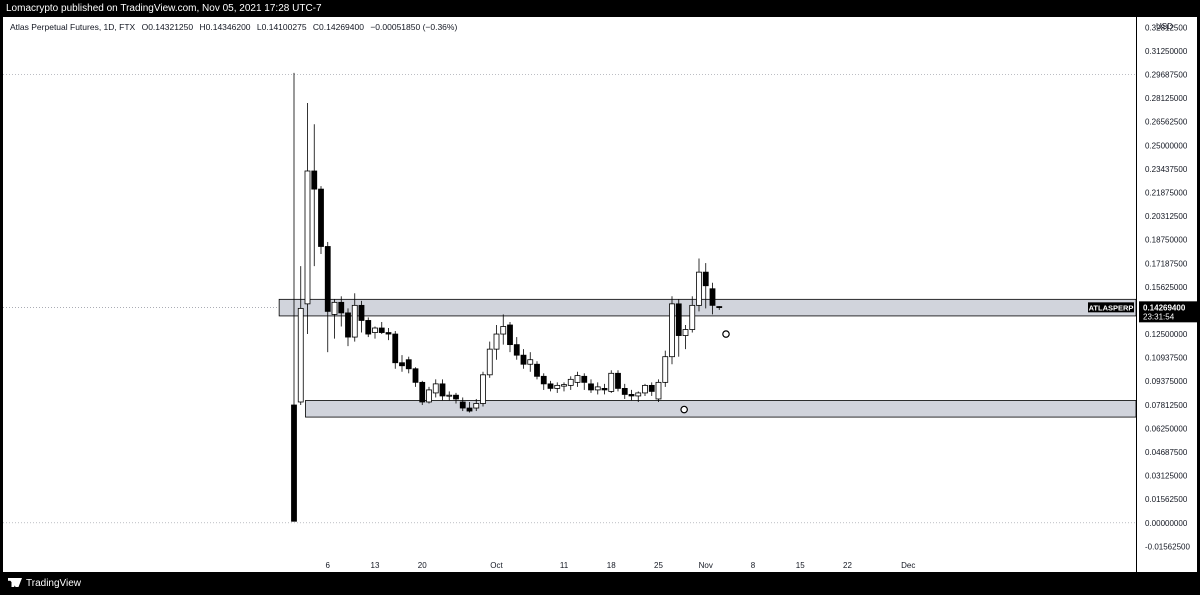 This screenshot has width=1200, height=595. What do you see at coordinates (908, 565) in the screenshot?
I see `x-tick-label: Dec` at bounding box center [908, 565].